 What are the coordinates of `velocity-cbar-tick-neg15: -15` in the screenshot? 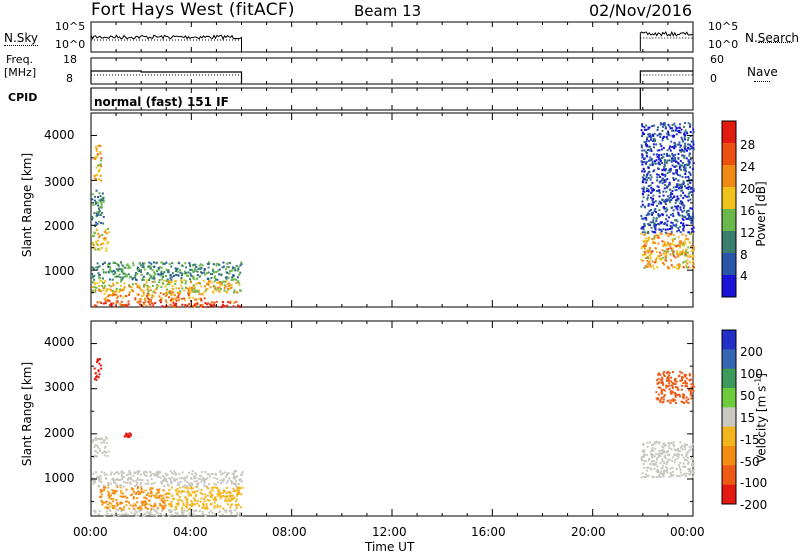 It's located at (750, 440).